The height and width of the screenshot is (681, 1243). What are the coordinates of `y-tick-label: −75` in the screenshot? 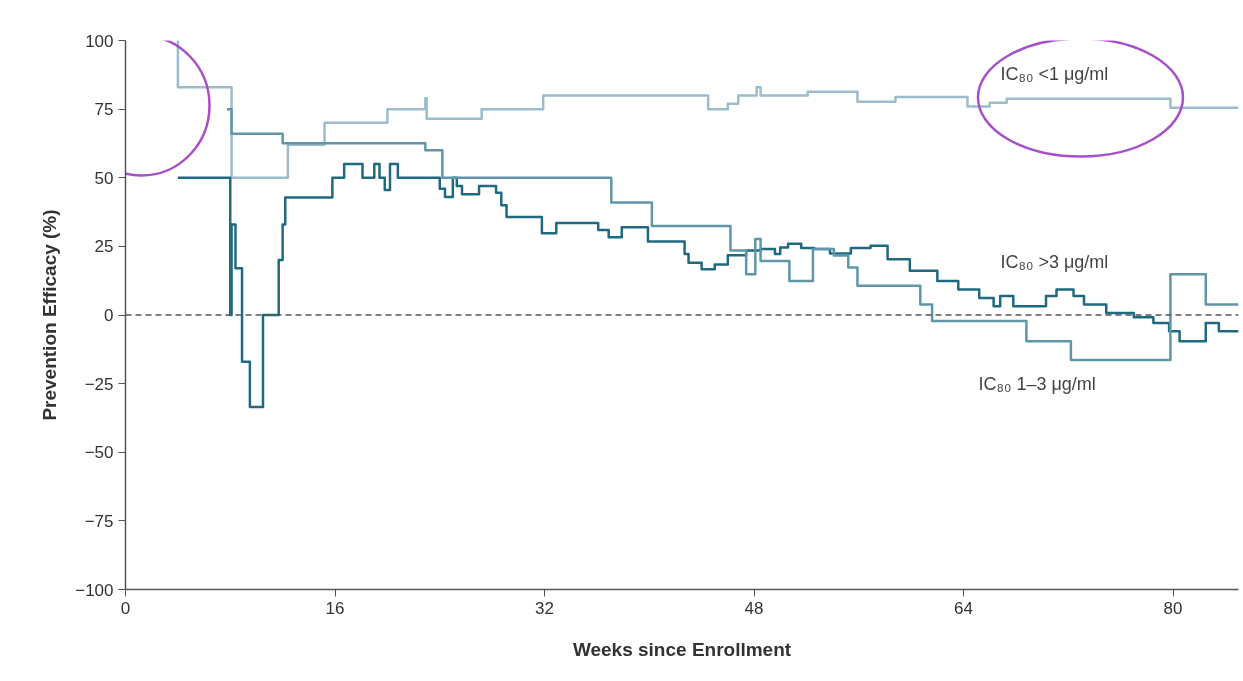 It's located at (99, 521).